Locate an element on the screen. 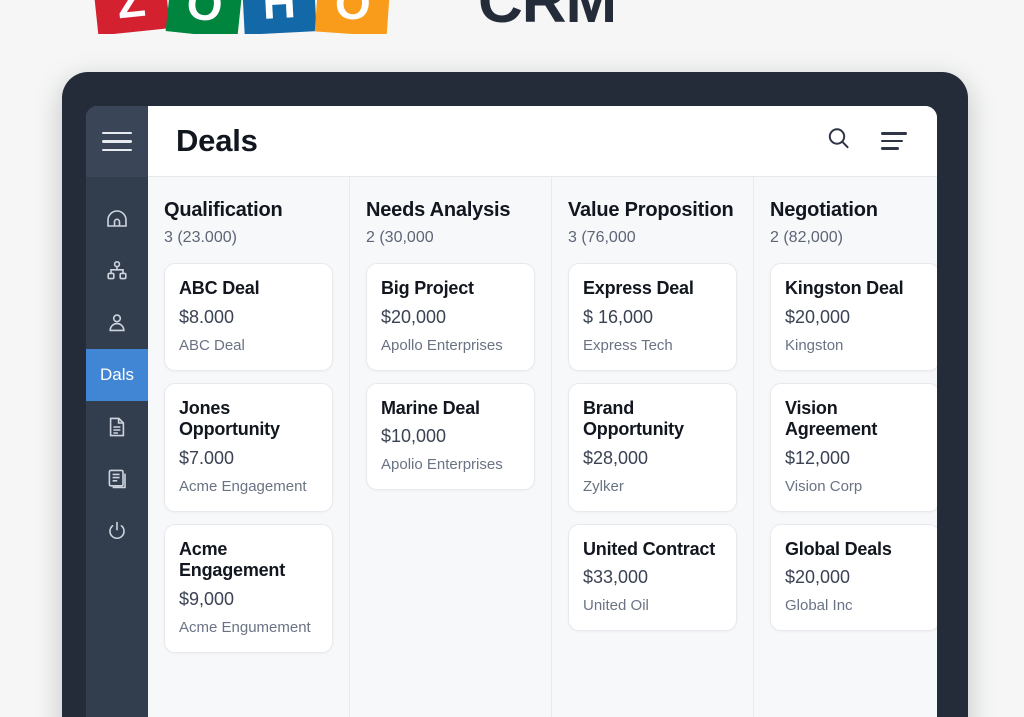  deal-title: Marine Deal is located at coordinates (430, 407).